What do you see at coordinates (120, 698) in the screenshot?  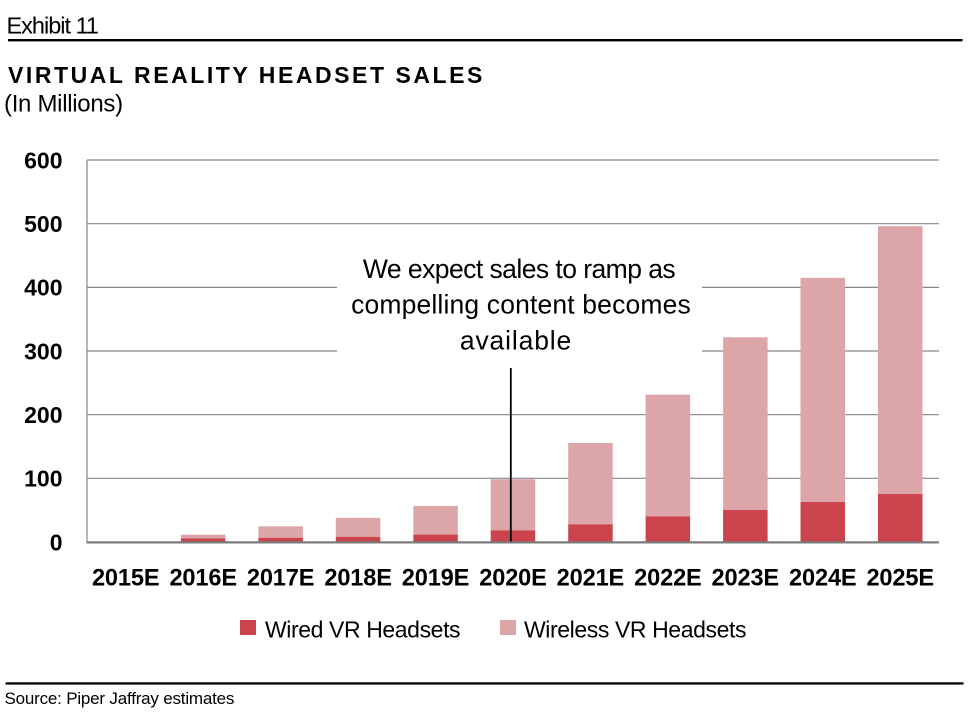 I see `svg-text:Source: Piper Jaffray estimate: Source: Piper Jaffray estimates` at bounding box center [120, 698].